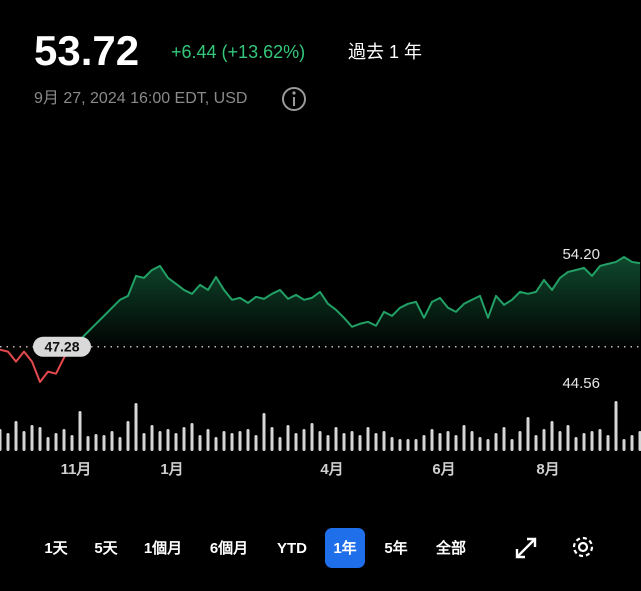  I want to click on expand-icon, so click(526, 548).